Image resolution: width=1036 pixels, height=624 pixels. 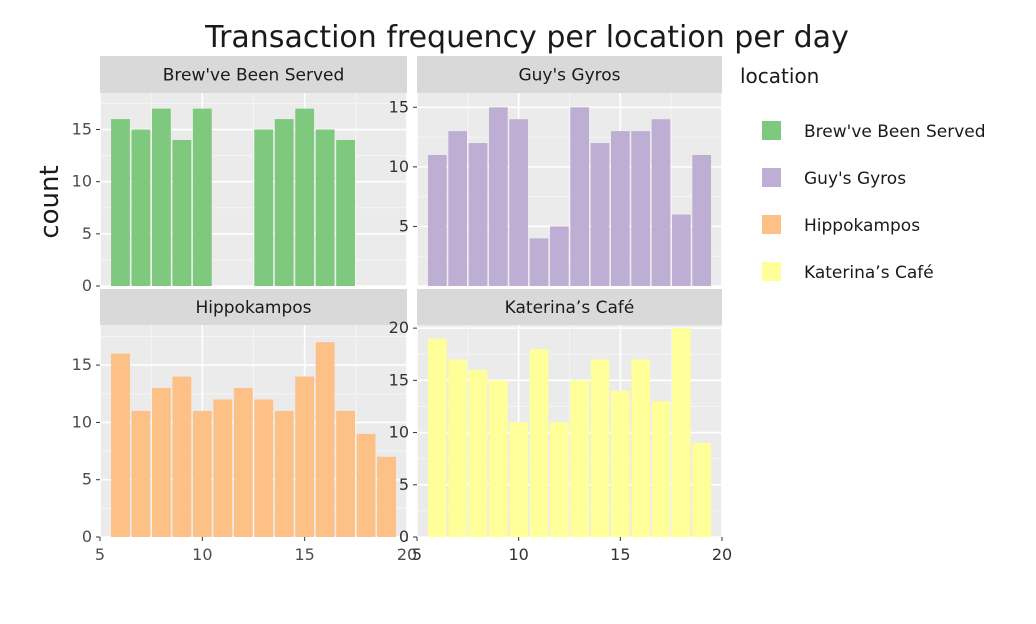 I want to click on facet-strip-label: Brew've Been Served, so click(x=254, y=76).